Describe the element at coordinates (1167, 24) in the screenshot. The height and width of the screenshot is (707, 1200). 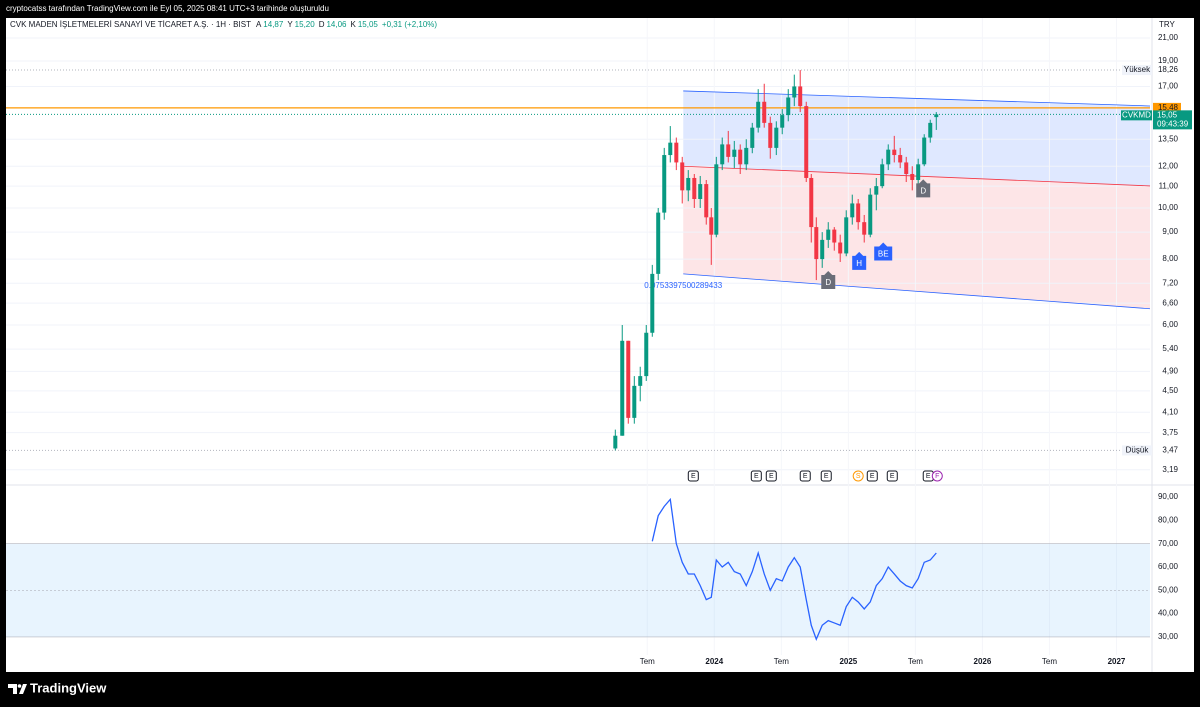
I see `currency: TRY` at that location.